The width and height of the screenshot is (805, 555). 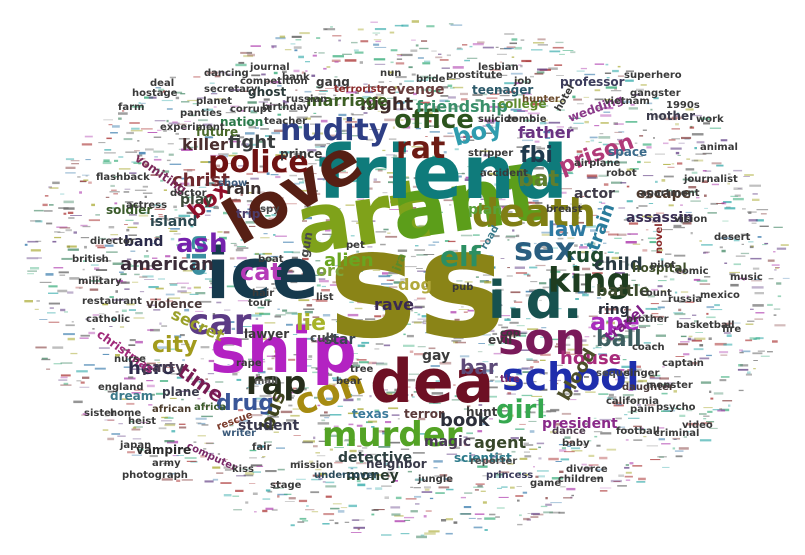 I want to click on word: apartment, so click(x=670, y=193).